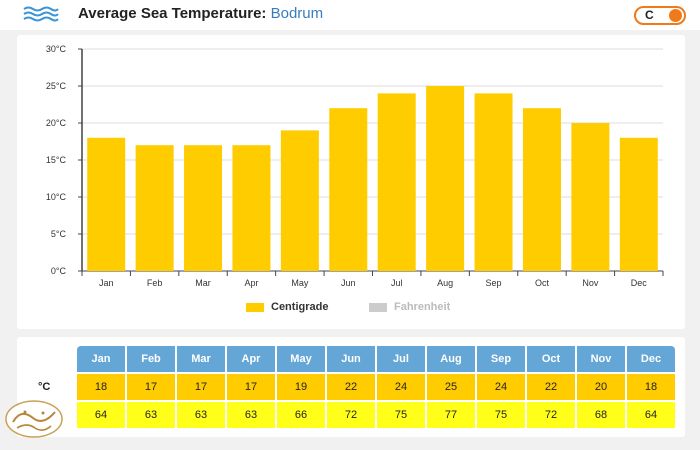 The image size is (700, 450). I want to click on chart-legend: Centigrade Fahrenheit, so click(350, 309).